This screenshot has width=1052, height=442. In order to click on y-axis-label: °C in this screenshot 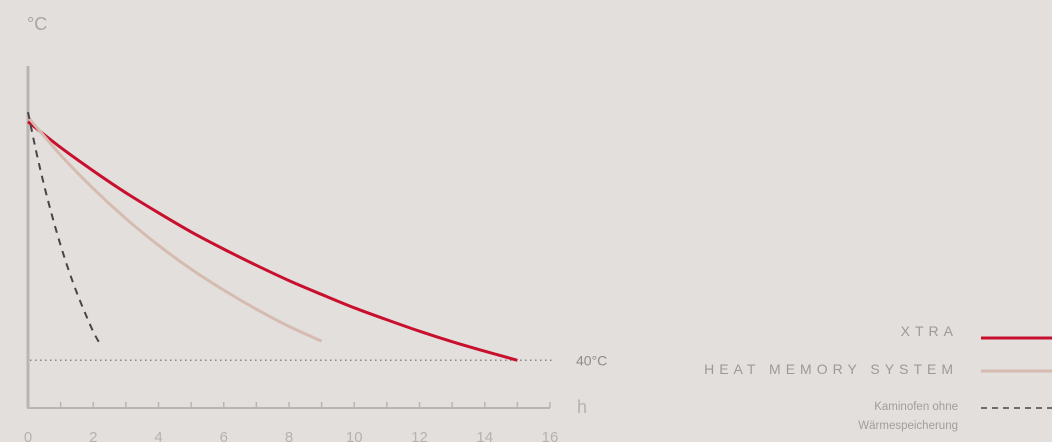, I will do `click(37, 24)`.